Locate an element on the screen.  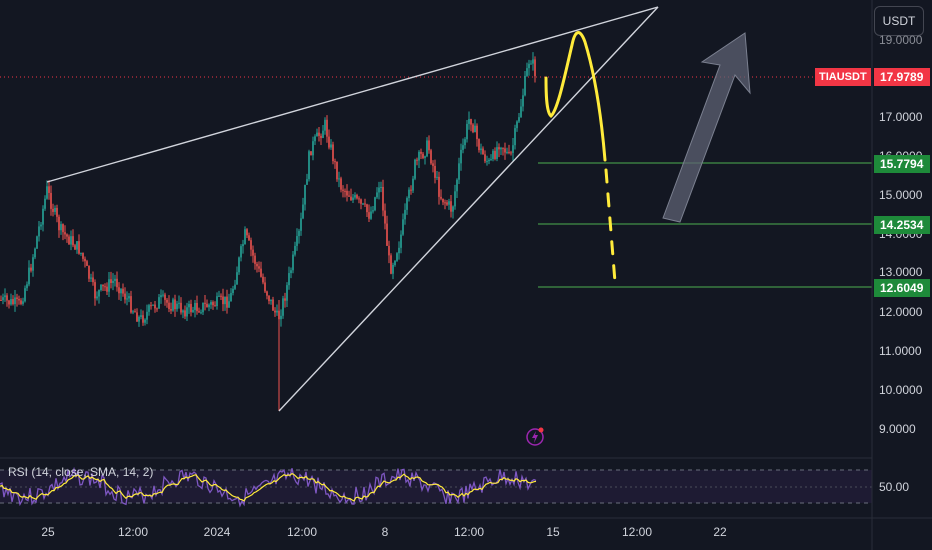
symbol-tag: TIAUSDT is located at coordinates (843, 77).